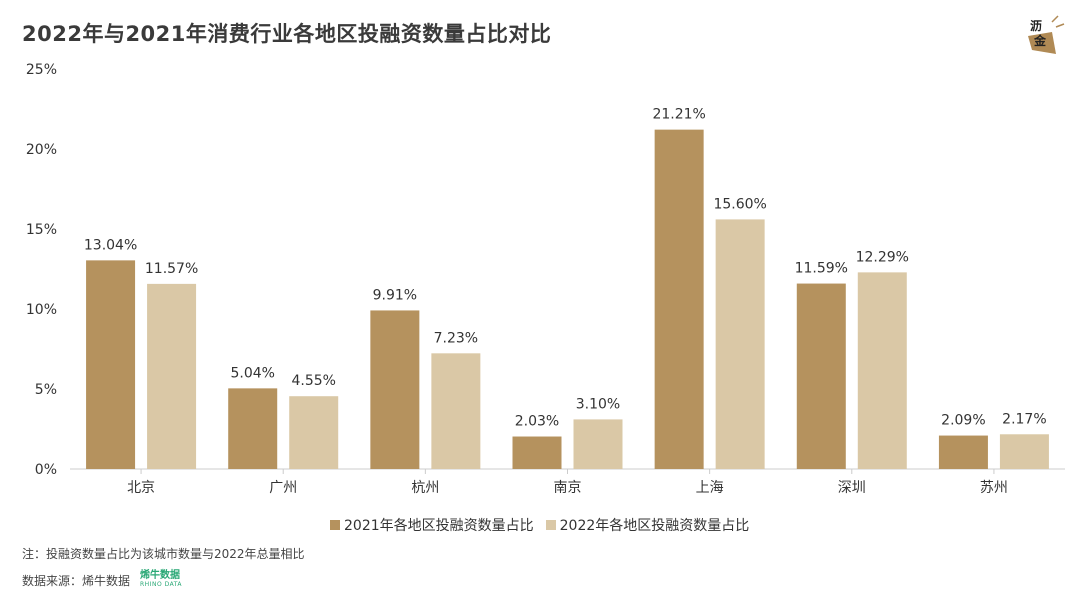  Describe the element at coordinates (963, 421) in the screenshot. I see `data-label: 2.09%` at that location.